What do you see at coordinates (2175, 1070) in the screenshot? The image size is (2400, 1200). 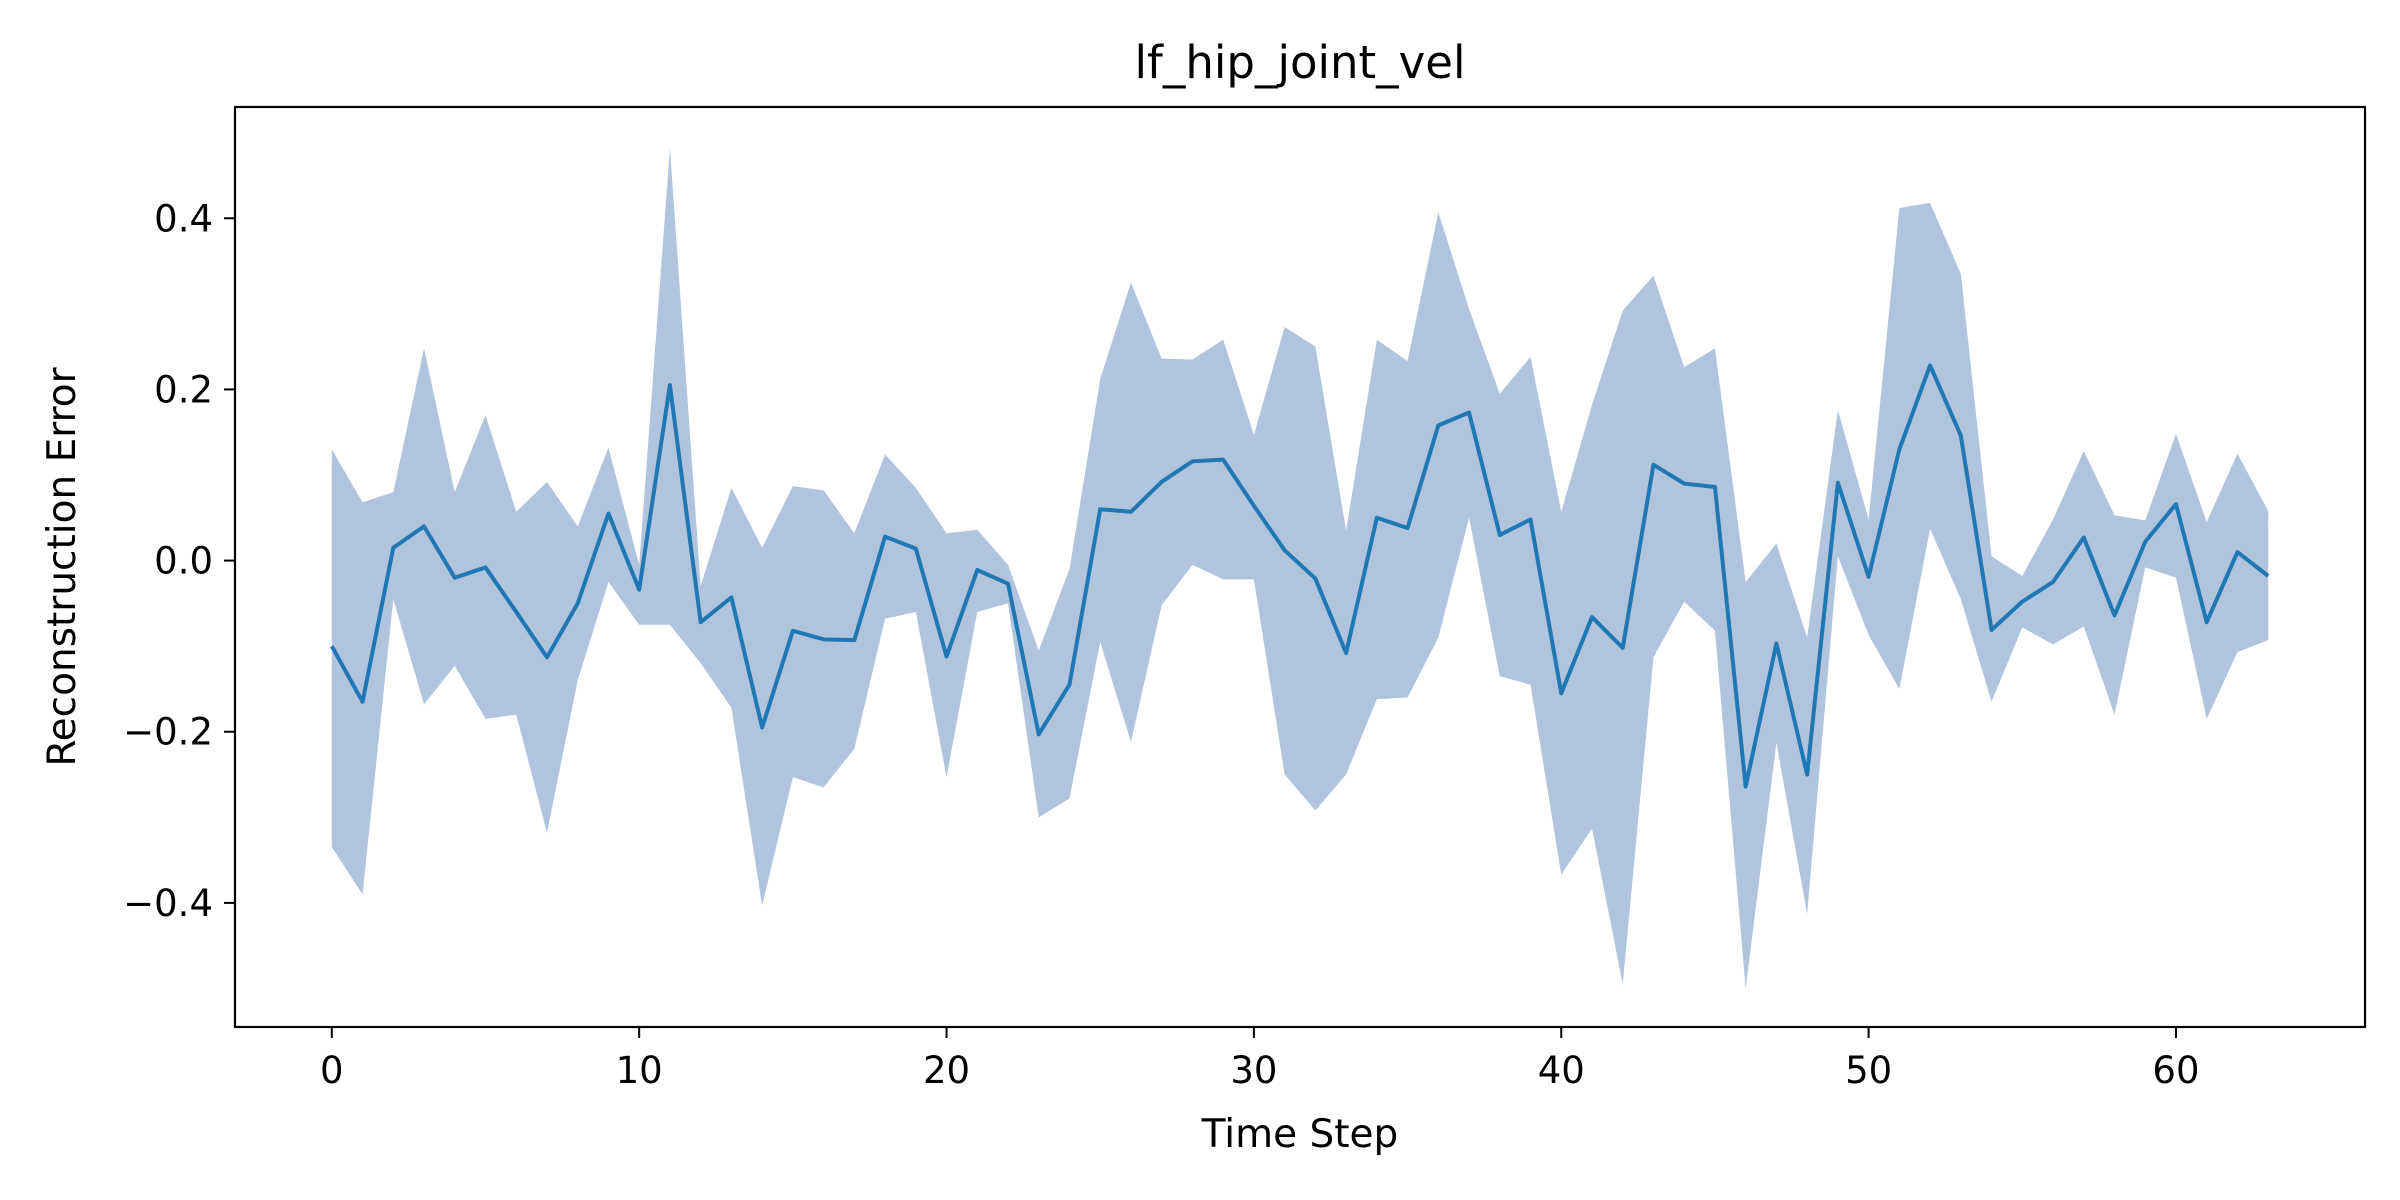 I see `x-tick-label: 60` at bounding box center [2175, 1070].